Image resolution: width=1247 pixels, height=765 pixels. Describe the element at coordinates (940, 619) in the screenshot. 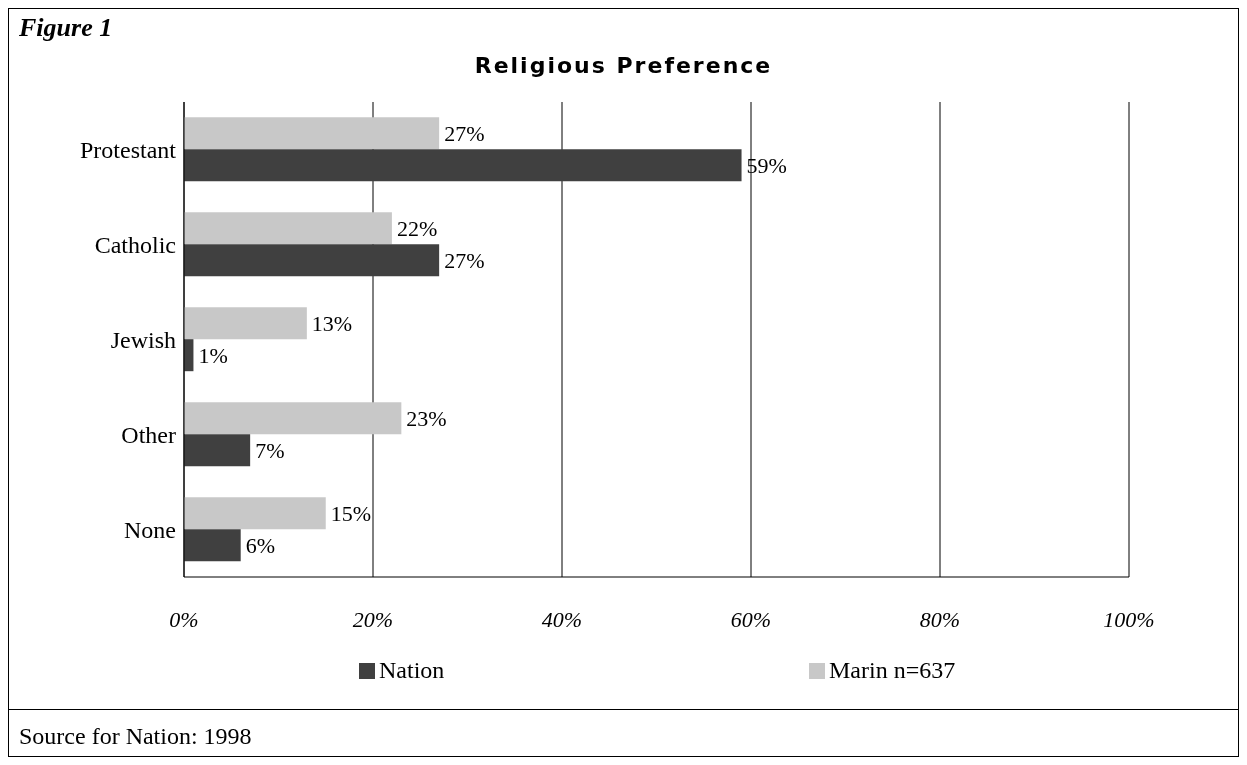

I see `x-tick-label: 80%` at that location.